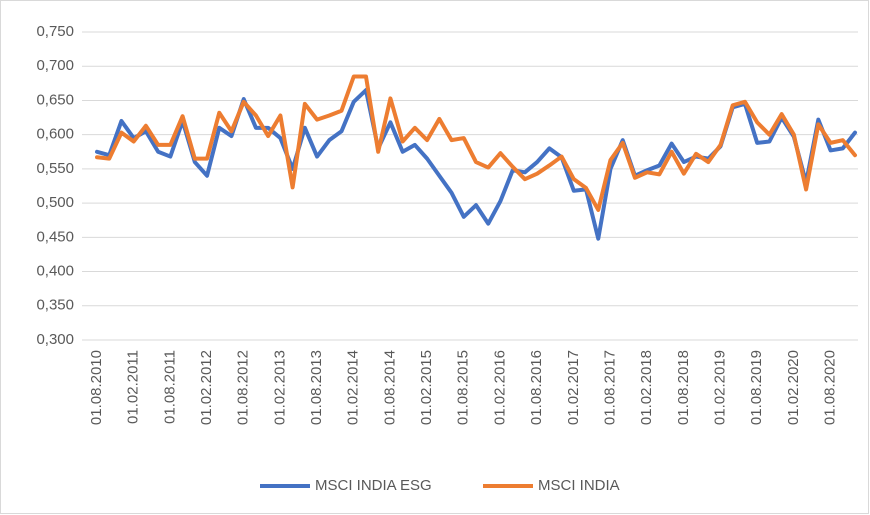  Describe the element at coordinates (133, 387) in the screenshot. I see `x-tick-label: 01.02.2011` at that location.